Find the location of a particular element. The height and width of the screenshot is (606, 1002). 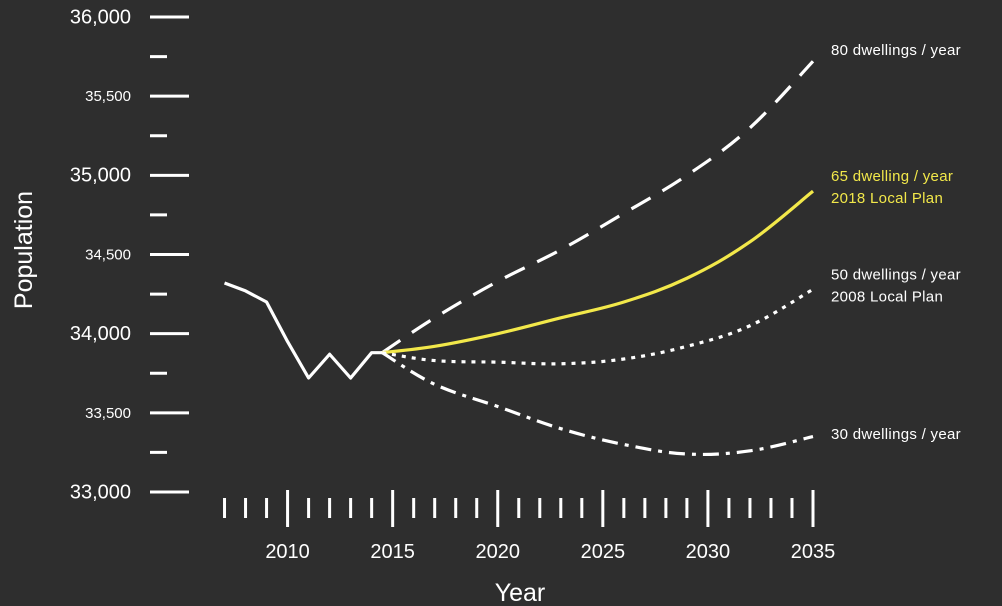

series-line-50-dwellings-year-2008-local-plan is located at coordinates (597, 326).